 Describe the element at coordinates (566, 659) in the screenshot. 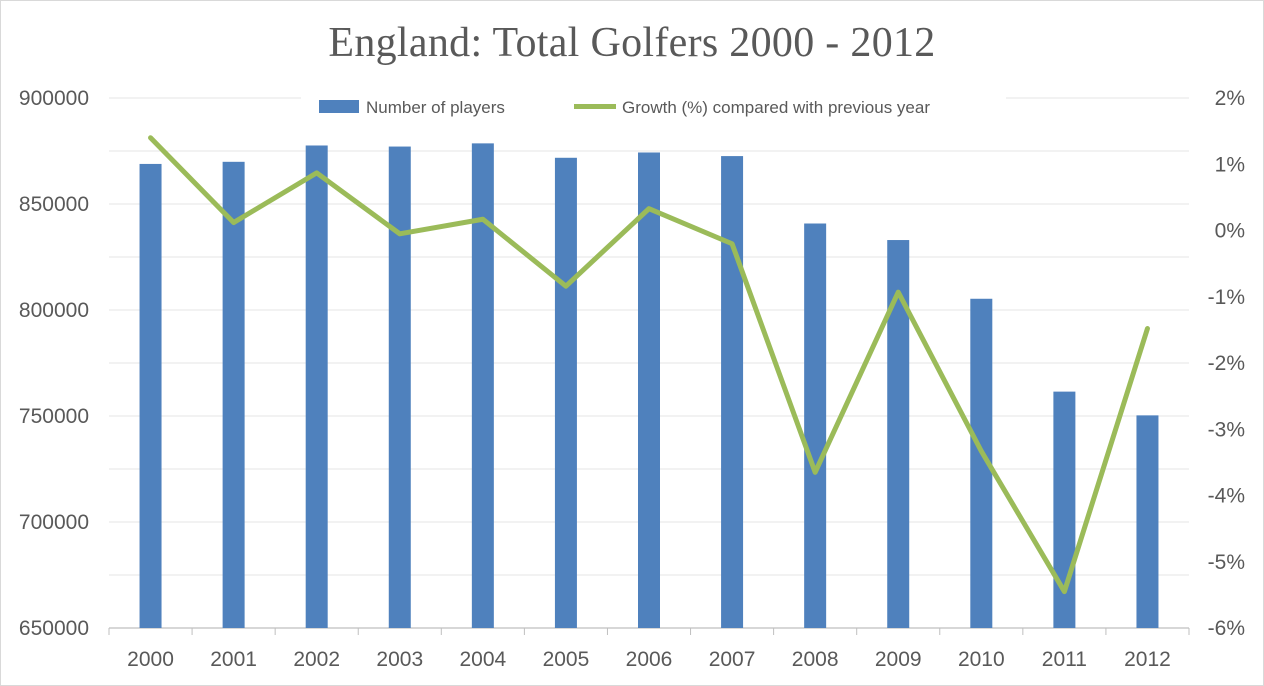

I see `x-tick-label: 2005` at that location.